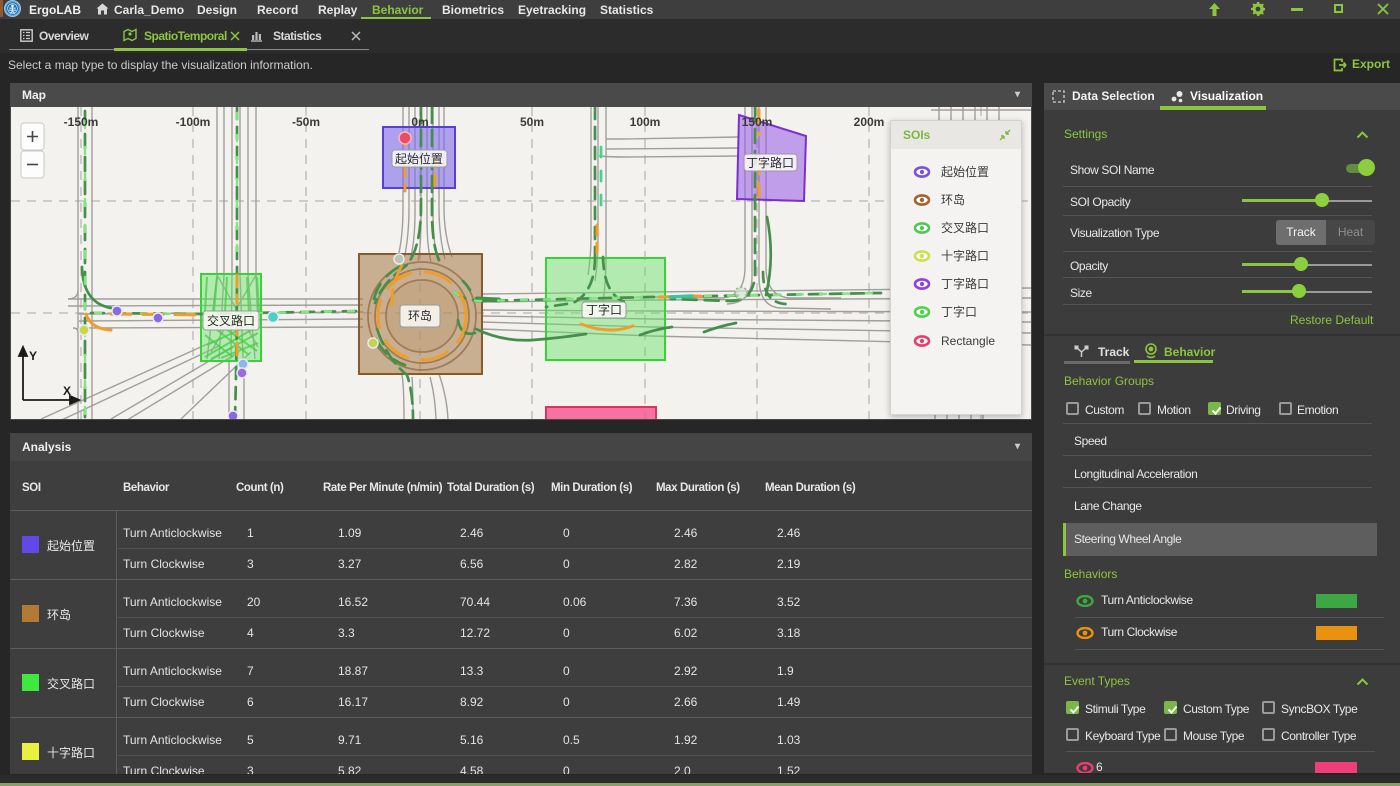  Describe the element at coordinates (770, 162) in the screenshot. I see `svg-text: 丁字路口` at that location.